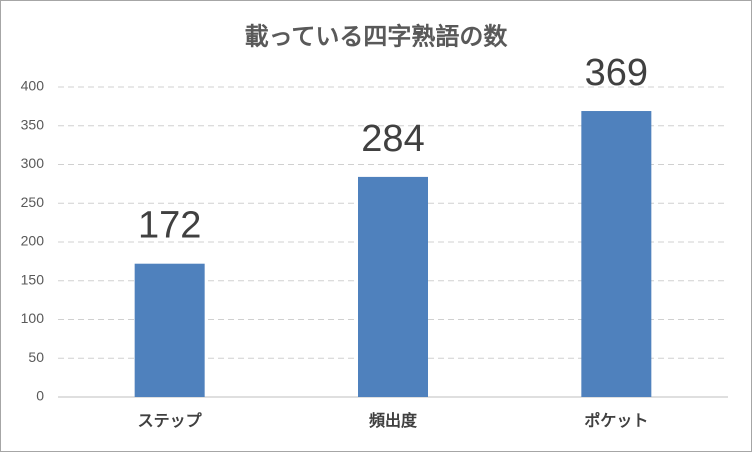  What do you see at coordinates (616, 73) in the screenshot?
I see `data-label: 369` at bounding box center [616, 73].